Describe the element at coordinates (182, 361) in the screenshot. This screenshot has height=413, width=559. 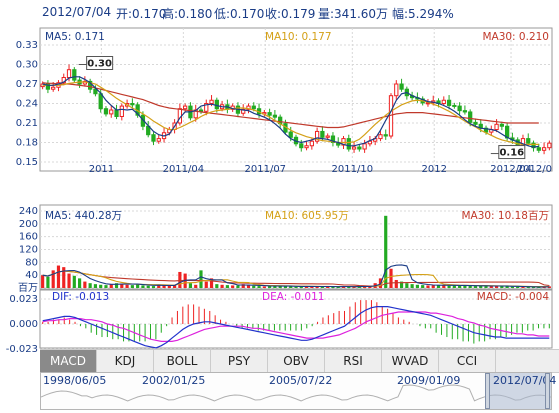
I see `tab-boll: BOLL` at that location.